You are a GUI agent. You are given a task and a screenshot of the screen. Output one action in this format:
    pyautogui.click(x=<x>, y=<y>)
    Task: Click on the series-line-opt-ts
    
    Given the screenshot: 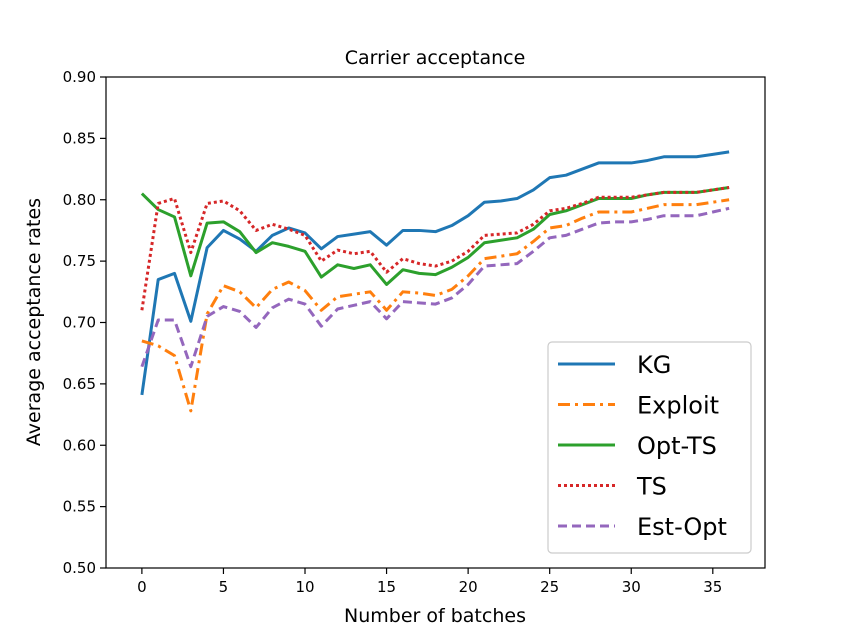 What is the action you would take?
    pyautogui.click(x=435, y=235)
    